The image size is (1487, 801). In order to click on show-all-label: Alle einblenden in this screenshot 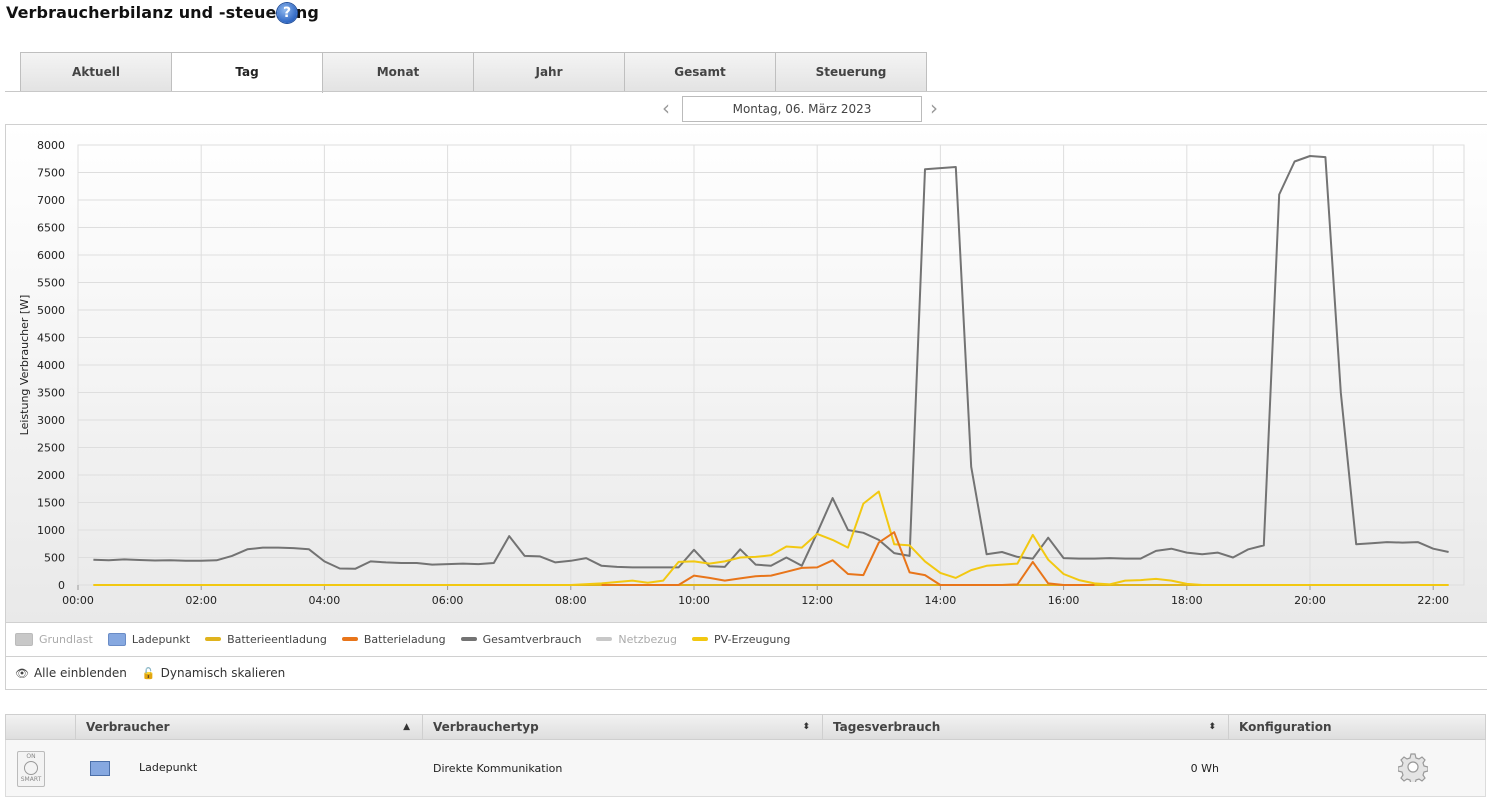, I will do `click(80, 673)`.